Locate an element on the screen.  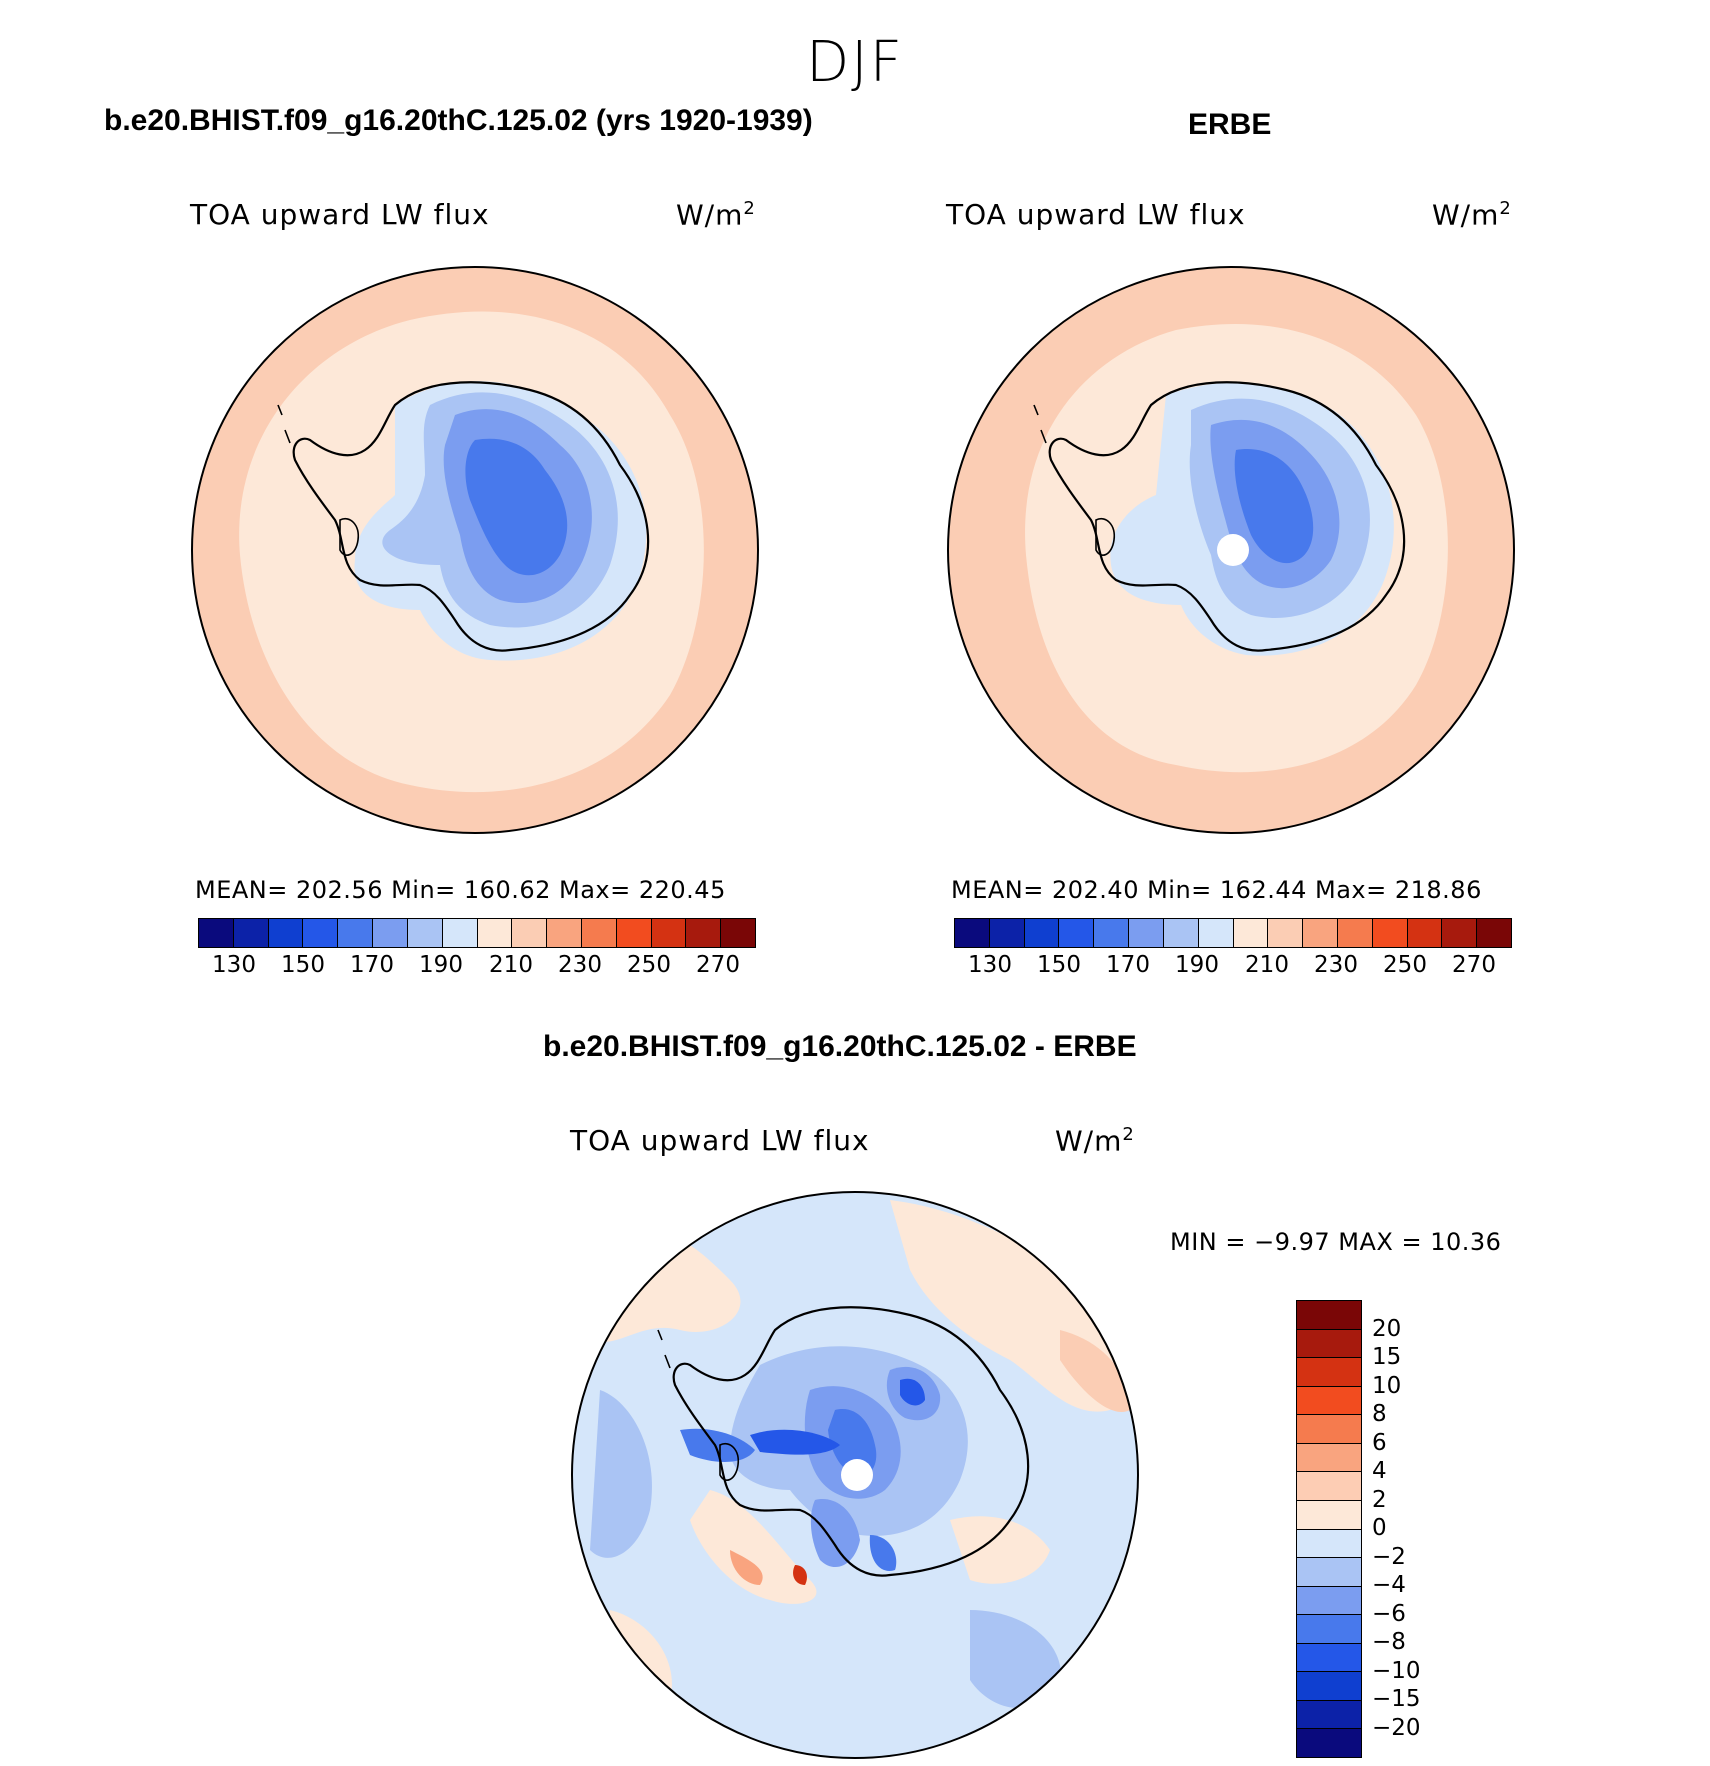
panel-1-variable-label: TOA upward LW flux is located at coordinates (340, 214).